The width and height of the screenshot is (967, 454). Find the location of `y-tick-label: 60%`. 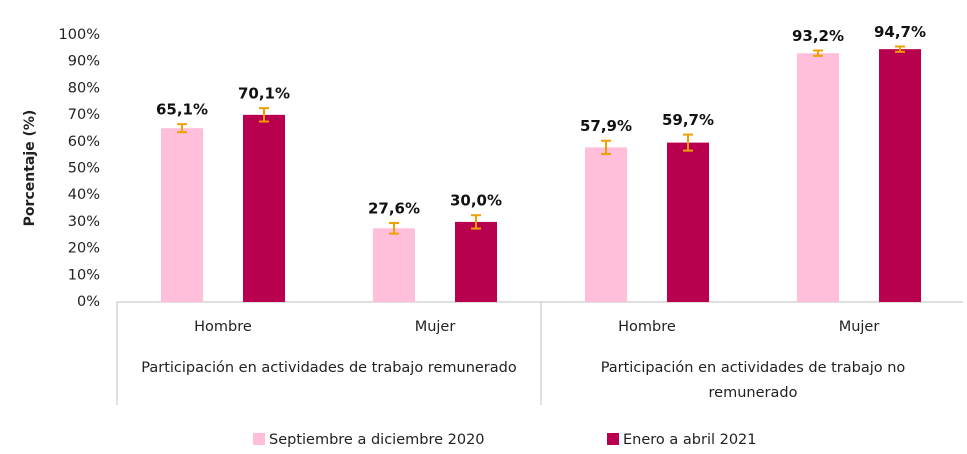

y-tick-label: 60% is located at coordinates (84, 142).